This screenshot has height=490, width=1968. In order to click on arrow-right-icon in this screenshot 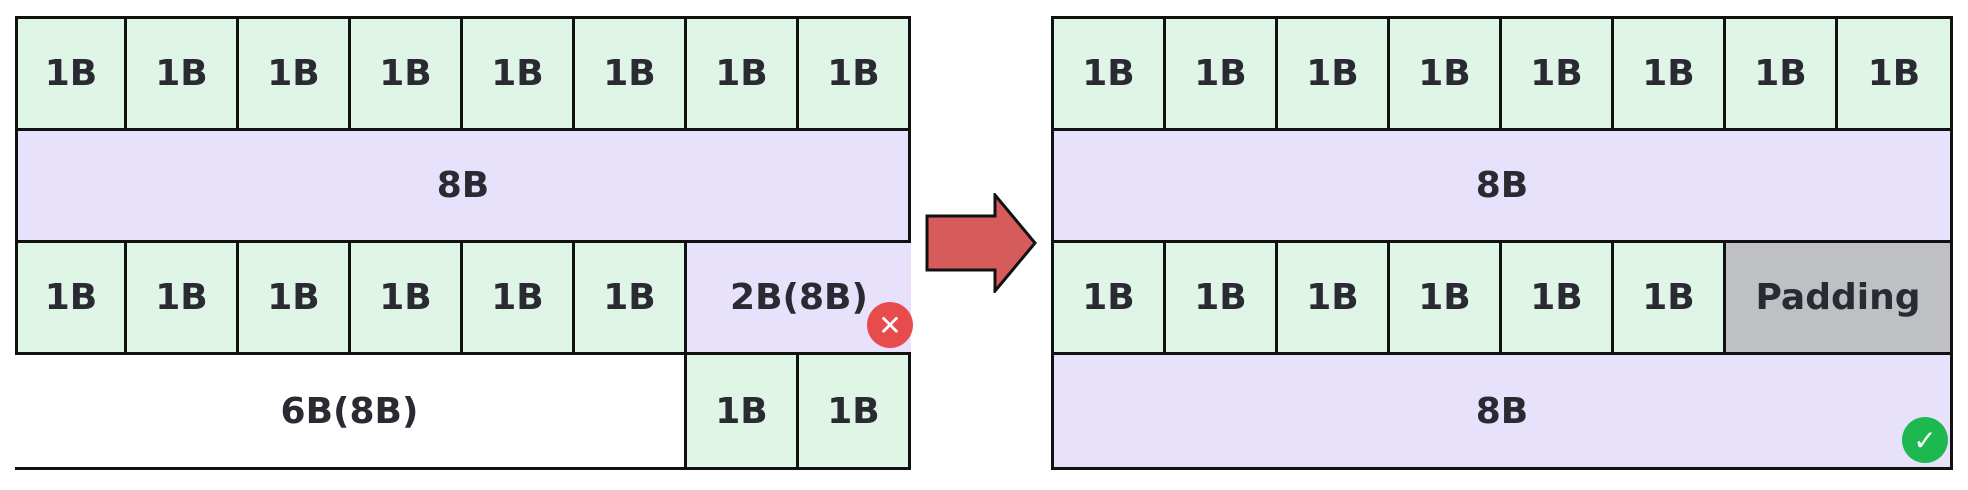, I will do `click(981, 243)`.